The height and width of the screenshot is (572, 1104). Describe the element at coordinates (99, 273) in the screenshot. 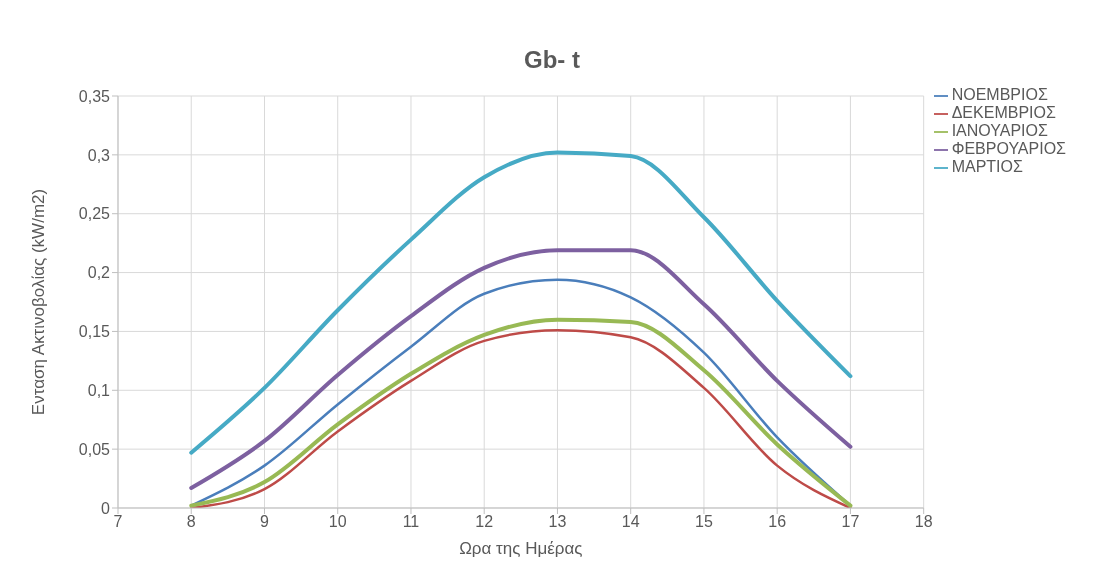

I see `y-tick-label: 0,2` at that location.